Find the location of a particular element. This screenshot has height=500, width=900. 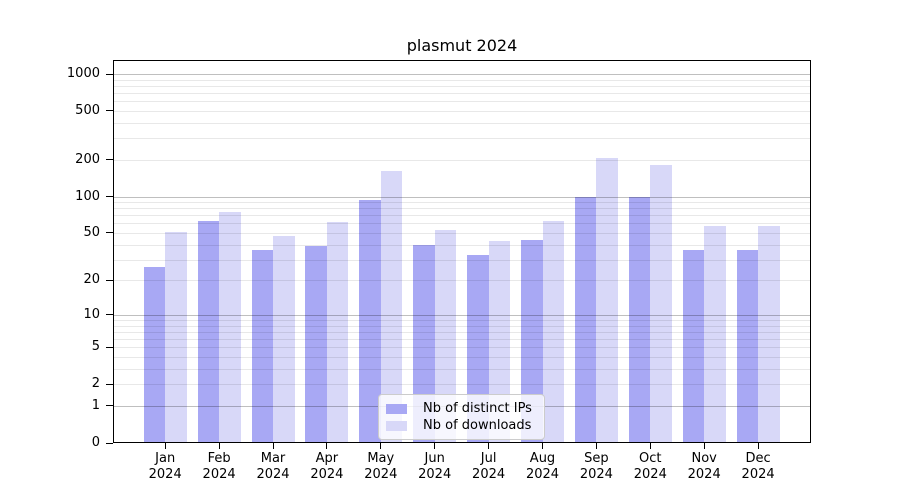

bar-nb-of-distinct-ips-dec-2024 is located at coordinates (747, 346).